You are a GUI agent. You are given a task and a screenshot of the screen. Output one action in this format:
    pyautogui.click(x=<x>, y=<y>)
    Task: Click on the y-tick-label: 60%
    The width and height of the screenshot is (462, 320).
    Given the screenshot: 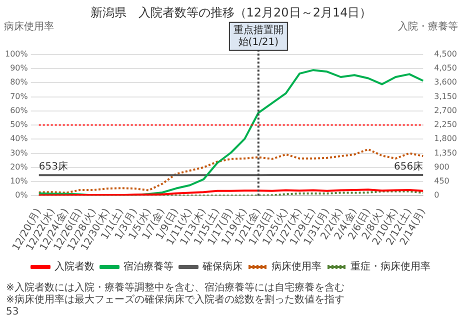 What is the action you would take?
    pyautogui.click(x=19, y=110)
    